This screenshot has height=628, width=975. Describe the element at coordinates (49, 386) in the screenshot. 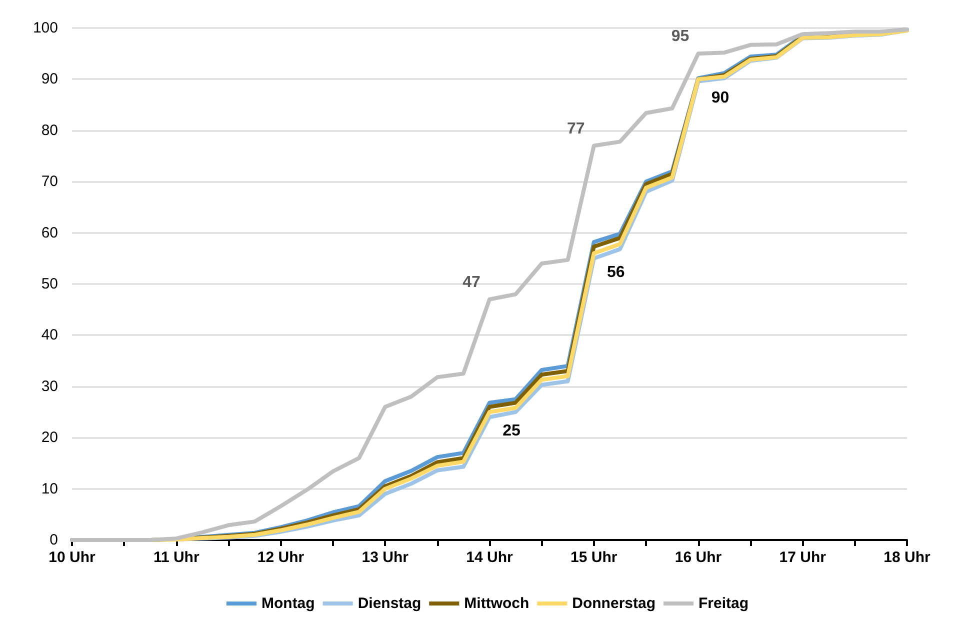

I see `y-tick-label: 30` at that location.